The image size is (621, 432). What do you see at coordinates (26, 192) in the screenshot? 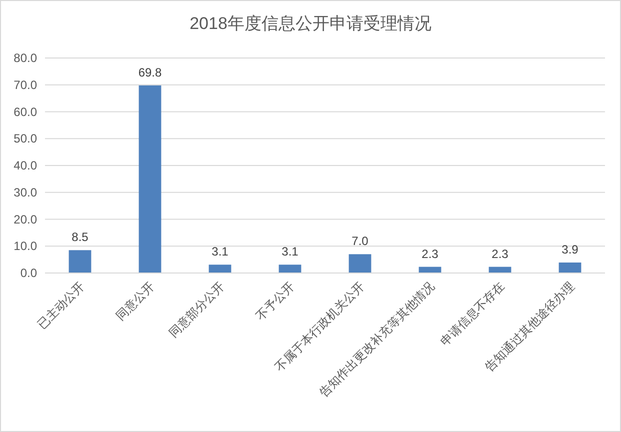
I see `y-tick-label: 30.0` at bounding box center [26, 192].